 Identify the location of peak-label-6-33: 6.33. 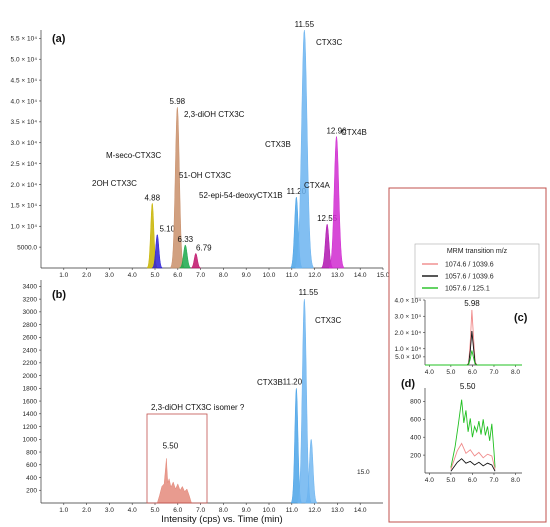
(186, 239).